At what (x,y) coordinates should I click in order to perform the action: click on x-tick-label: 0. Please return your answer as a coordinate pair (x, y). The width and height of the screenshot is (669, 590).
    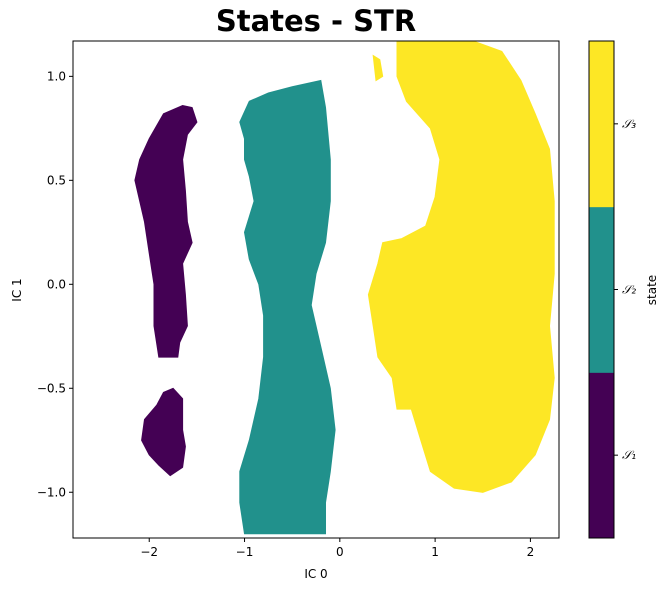
    Looking at the image, I should click on (340, 552).